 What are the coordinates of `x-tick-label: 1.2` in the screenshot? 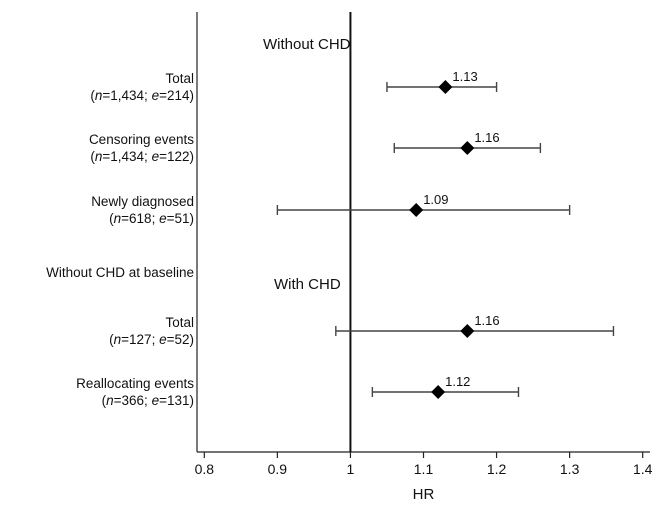 It's located at (497, 469).